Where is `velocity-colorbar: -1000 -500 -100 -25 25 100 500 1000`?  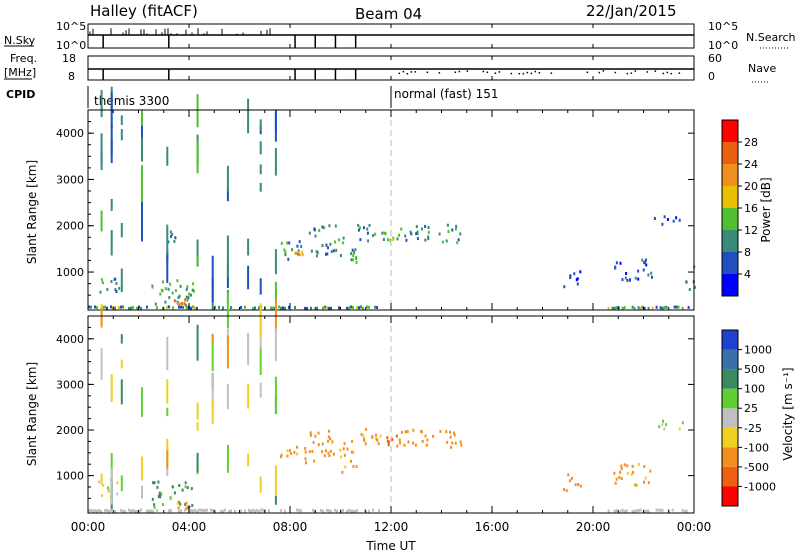
velocity-colorbar: -1000 -500 -100 -25 25 100 500 1000 is located at coordinates (748, 418).